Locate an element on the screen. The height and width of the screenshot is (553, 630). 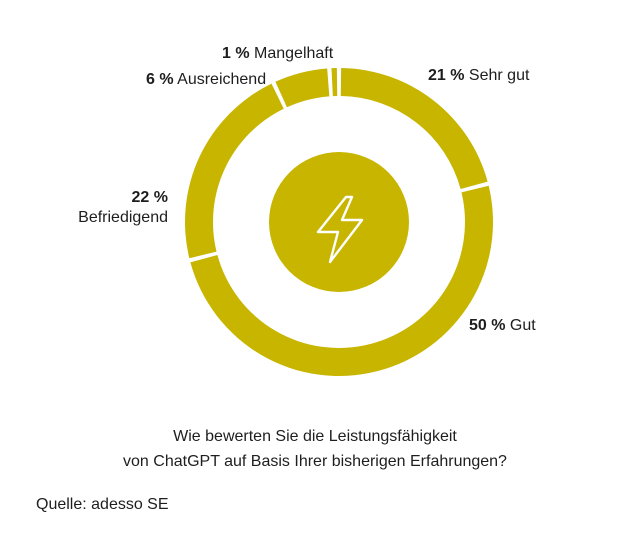
label-befriedigend: 22 % Befriedigend is located at coordinates (119, 208).